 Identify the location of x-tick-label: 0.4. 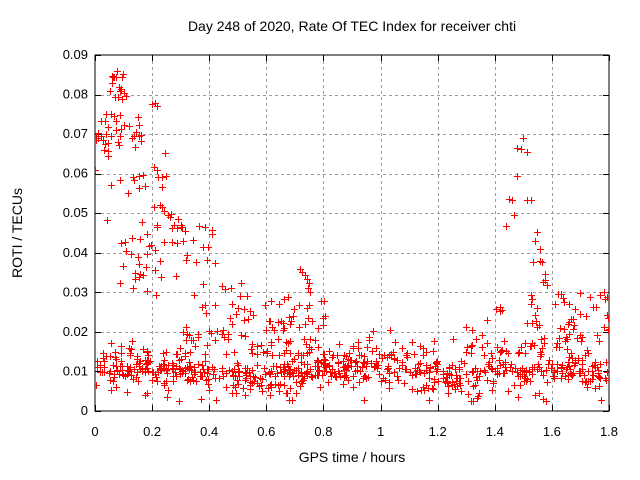
(209, 431).